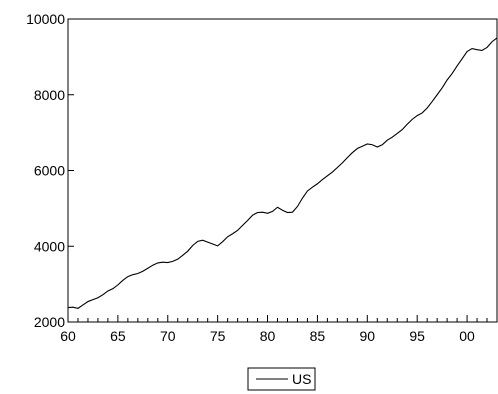 This screenshot has height=394, width=498. What do you see at coordinates (301, 379) in the screenshot?
I see `legend-label-us: US` at bounding box center [301, 379].